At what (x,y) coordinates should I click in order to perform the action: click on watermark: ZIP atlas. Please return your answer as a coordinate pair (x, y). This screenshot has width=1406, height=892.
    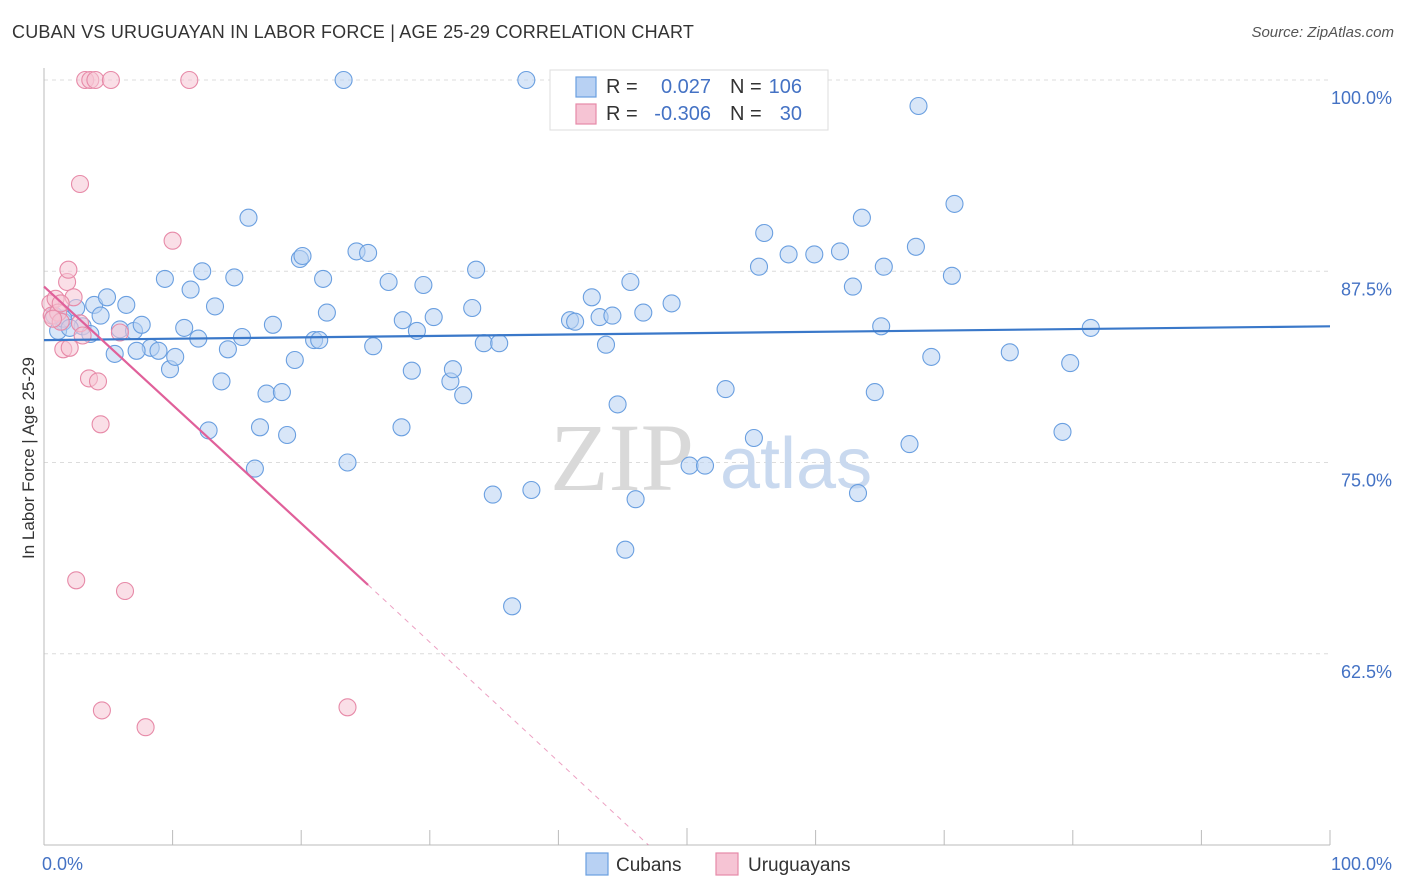
    Looking at the image, I should click on (711, 457).